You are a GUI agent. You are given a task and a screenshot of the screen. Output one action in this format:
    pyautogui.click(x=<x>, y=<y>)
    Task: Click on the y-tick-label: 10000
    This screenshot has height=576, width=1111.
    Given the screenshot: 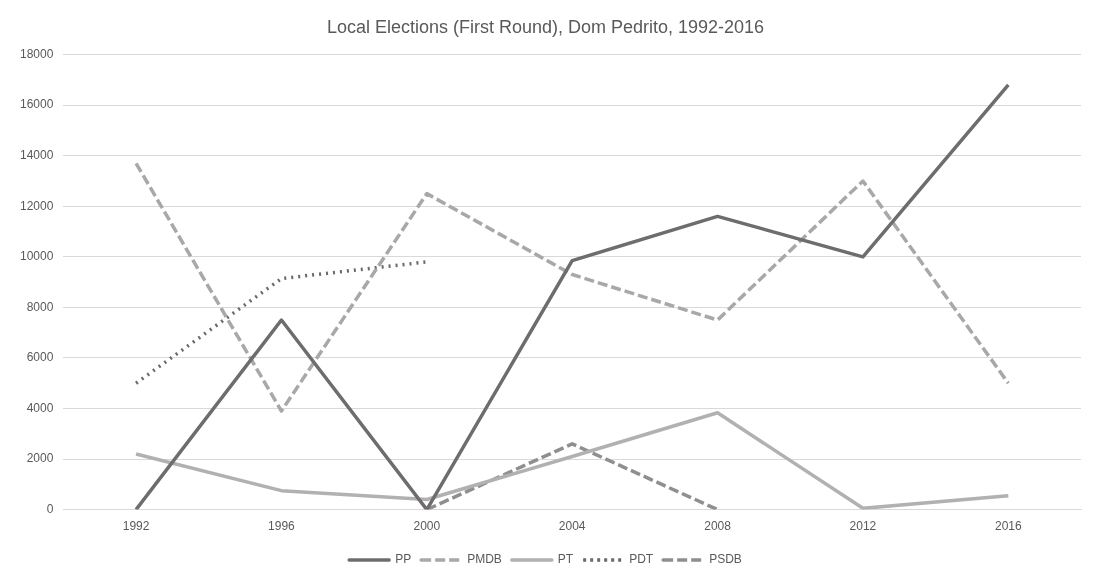 What is the action you would take?
    pyautogui.click(x=36, y=256)
    